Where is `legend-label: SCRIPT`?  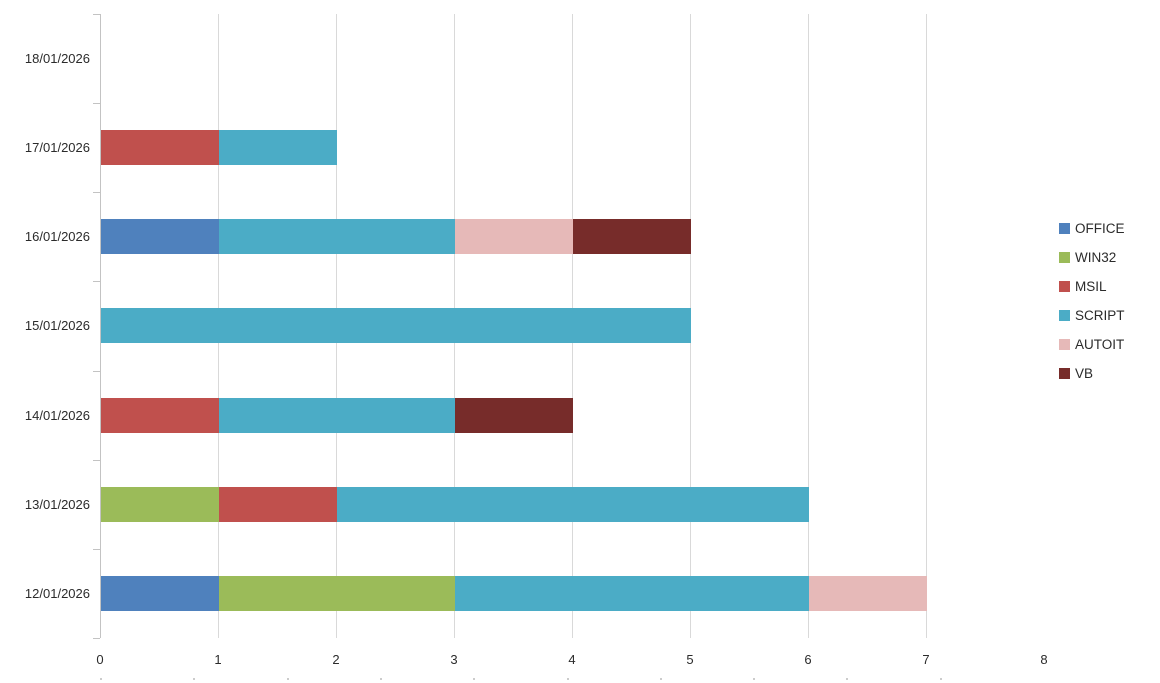
legend-label: SCRIPT is located at coordinates (1100, 315).